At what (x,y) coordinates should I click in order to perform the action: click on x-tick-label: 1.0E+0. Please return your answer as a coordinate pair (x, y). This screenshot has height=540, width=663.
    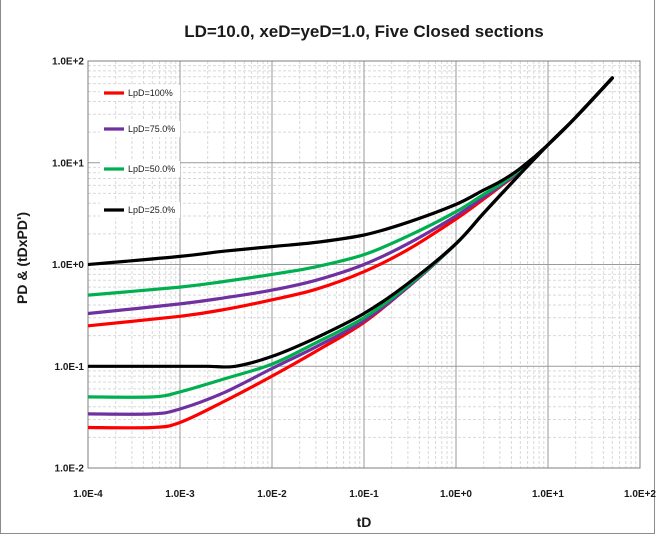
    Looking at the image, I should click on (456, 494).